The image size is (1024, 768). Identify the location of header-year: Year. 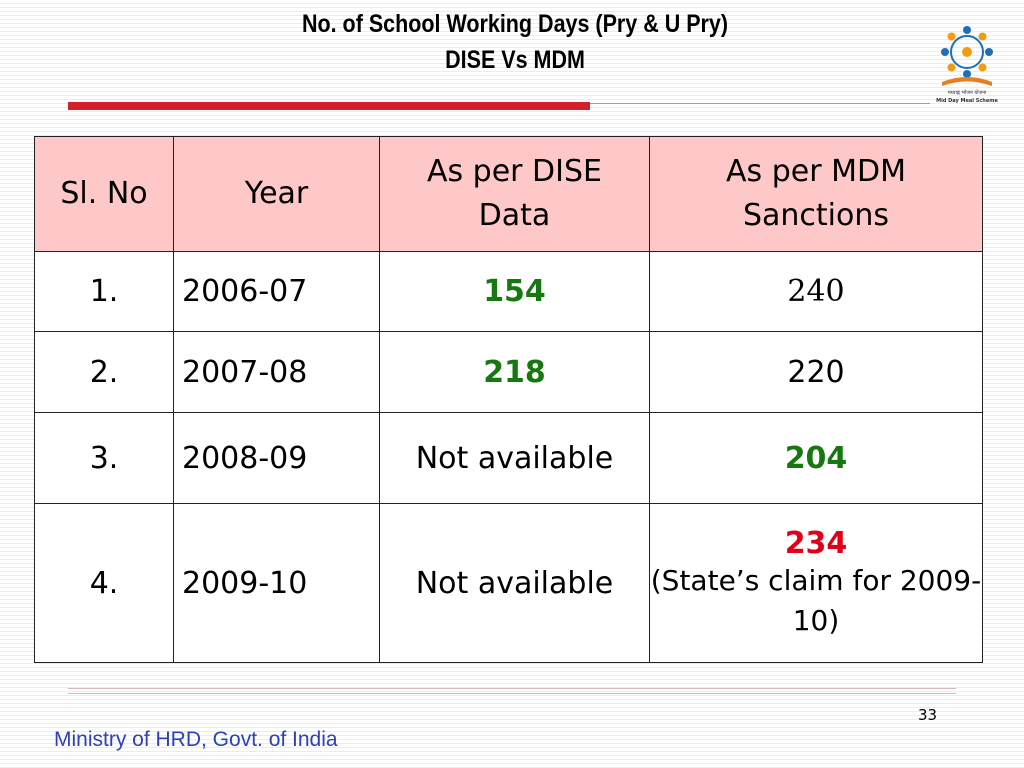
(276, 194).